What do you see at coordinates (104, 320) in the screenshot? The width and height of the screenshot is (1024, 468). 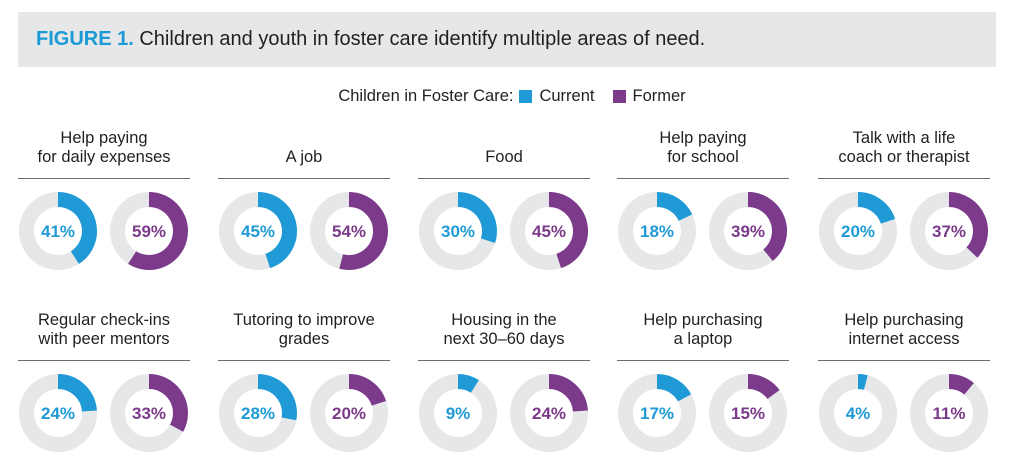 I see `category-label-line: Regular check-ins` at bounding box center [104, 320].